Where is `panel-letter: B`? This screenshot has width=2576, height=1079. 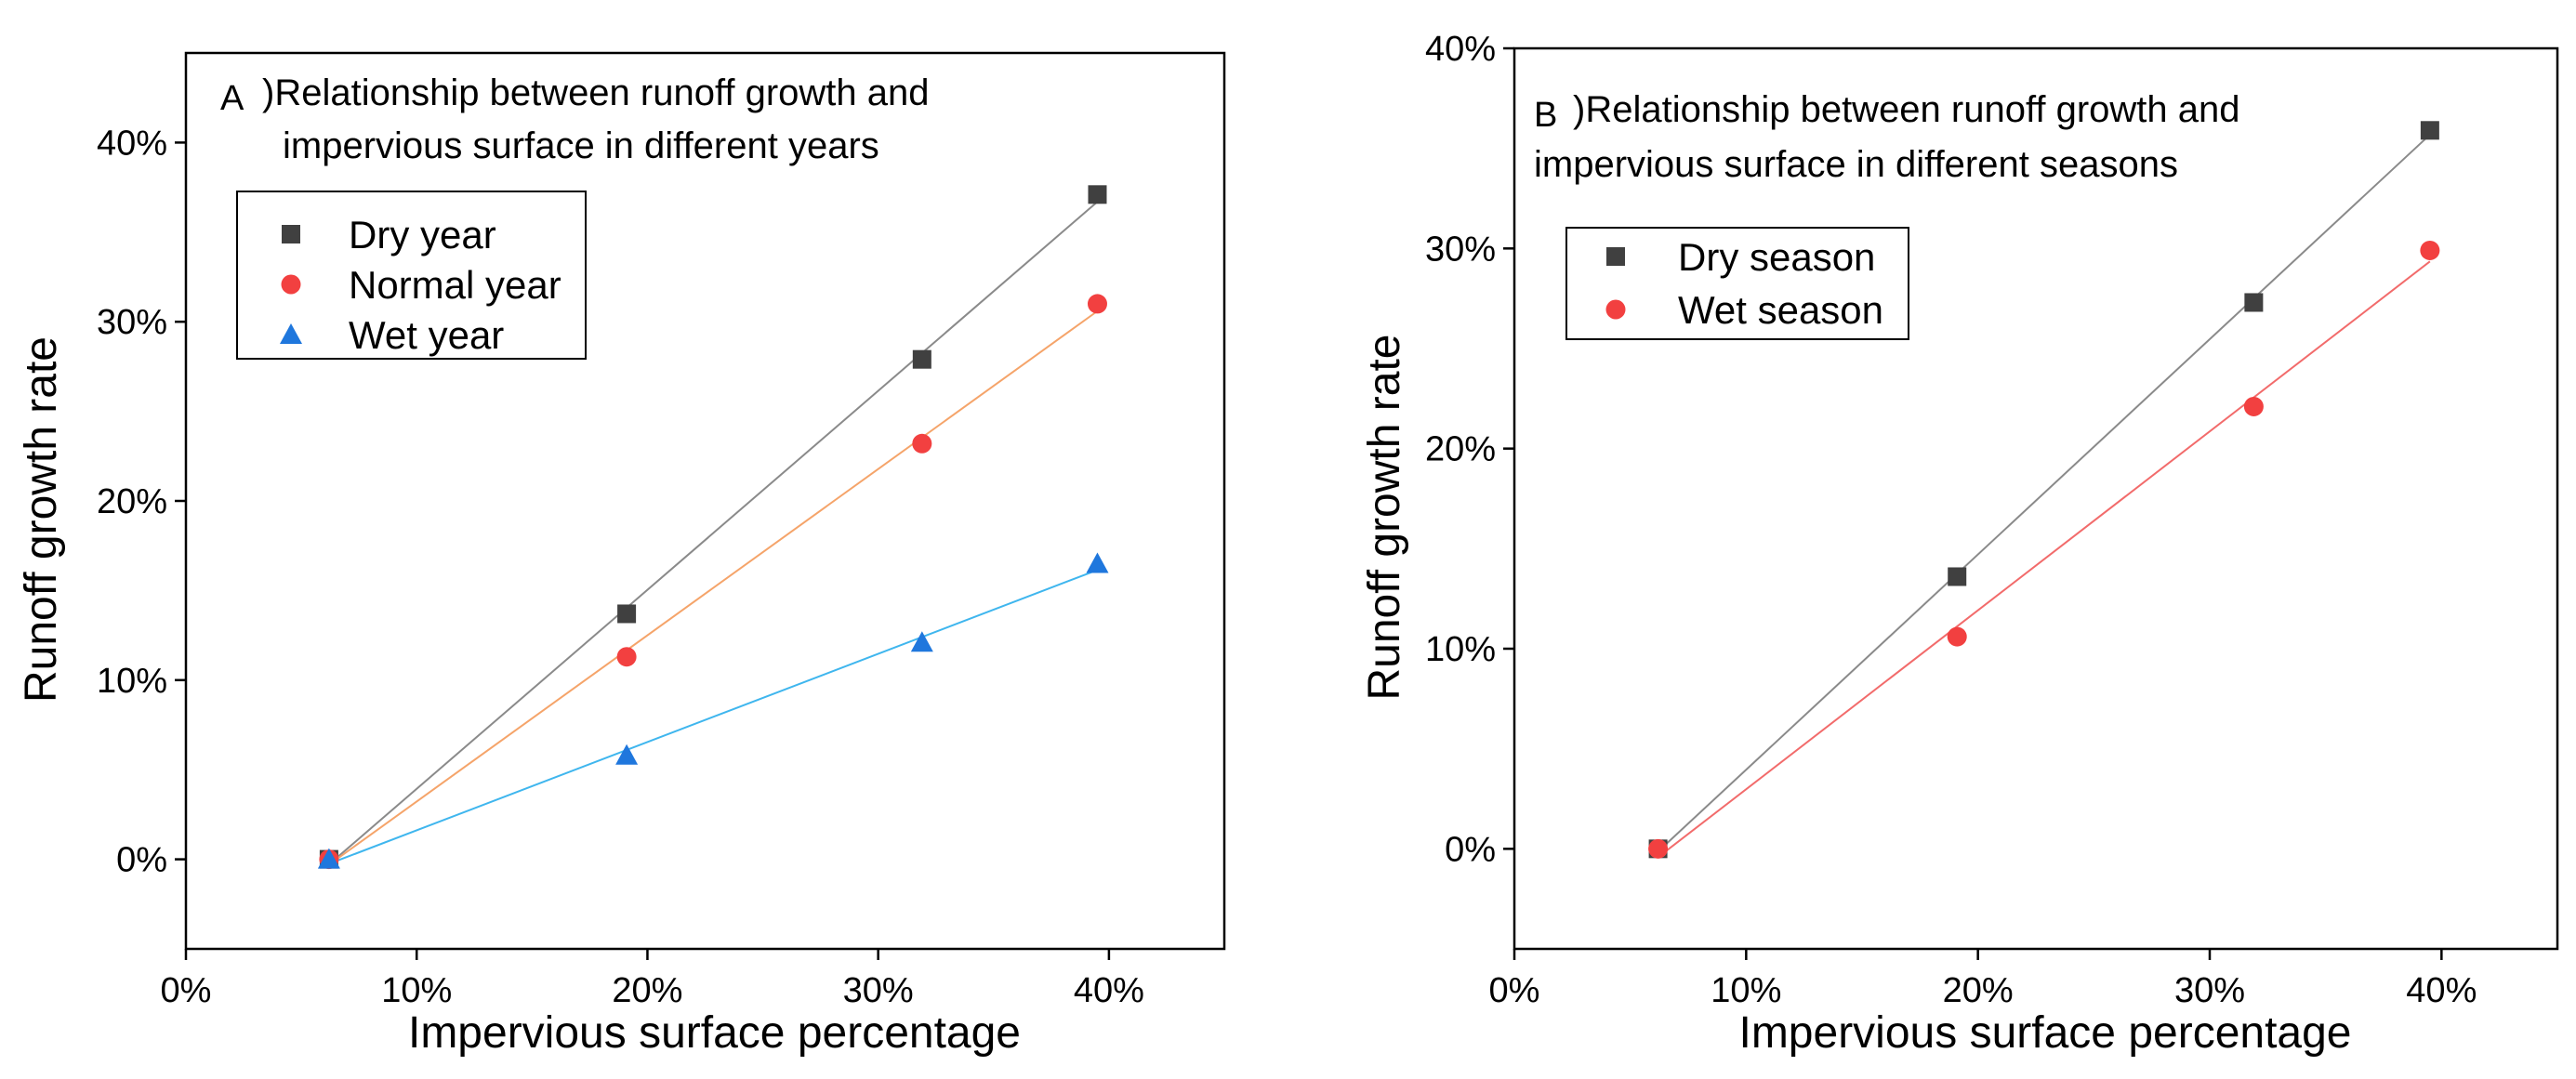 panel-letter: B is located at coordinates (1545, 115).